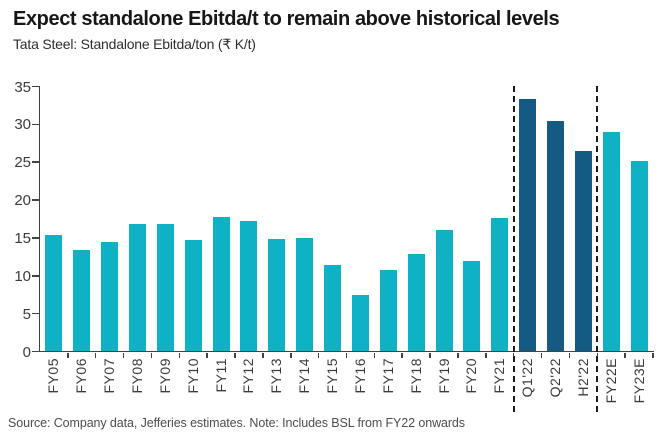  What do you see at coordinates (527, 378) in the screenshot?
I see `x-axis-label: Q1'22` at bounding box center [527, 378].